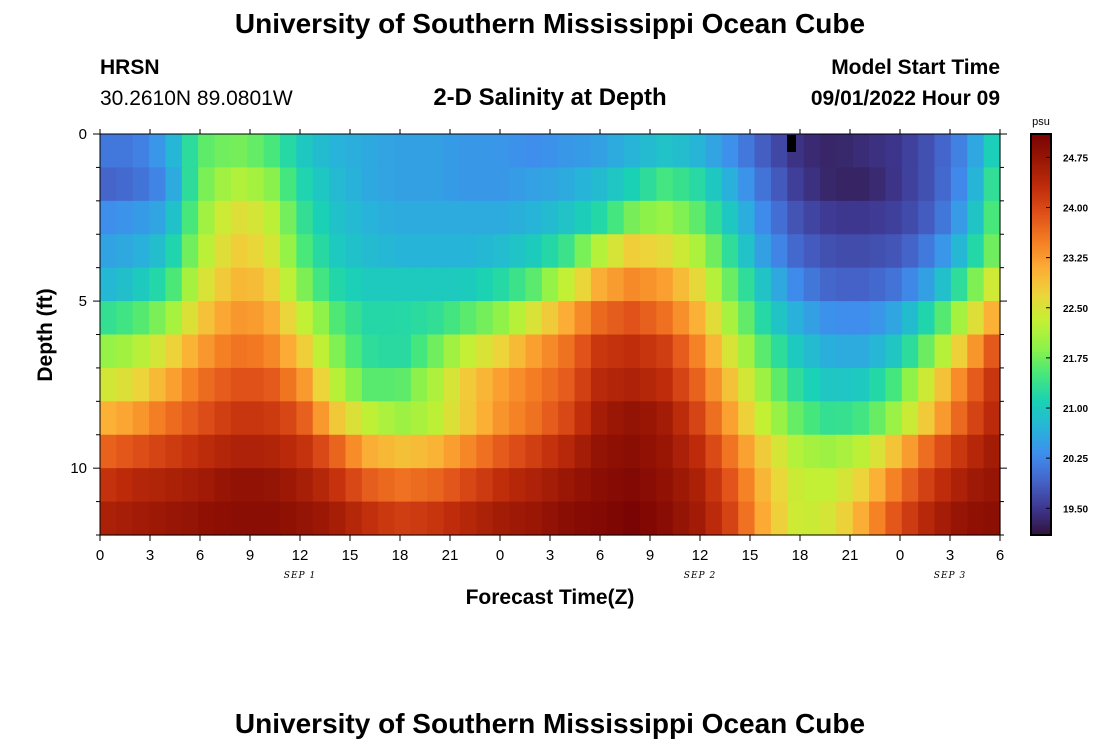  I want to click on station-id: HRSN, so click(130, 67).